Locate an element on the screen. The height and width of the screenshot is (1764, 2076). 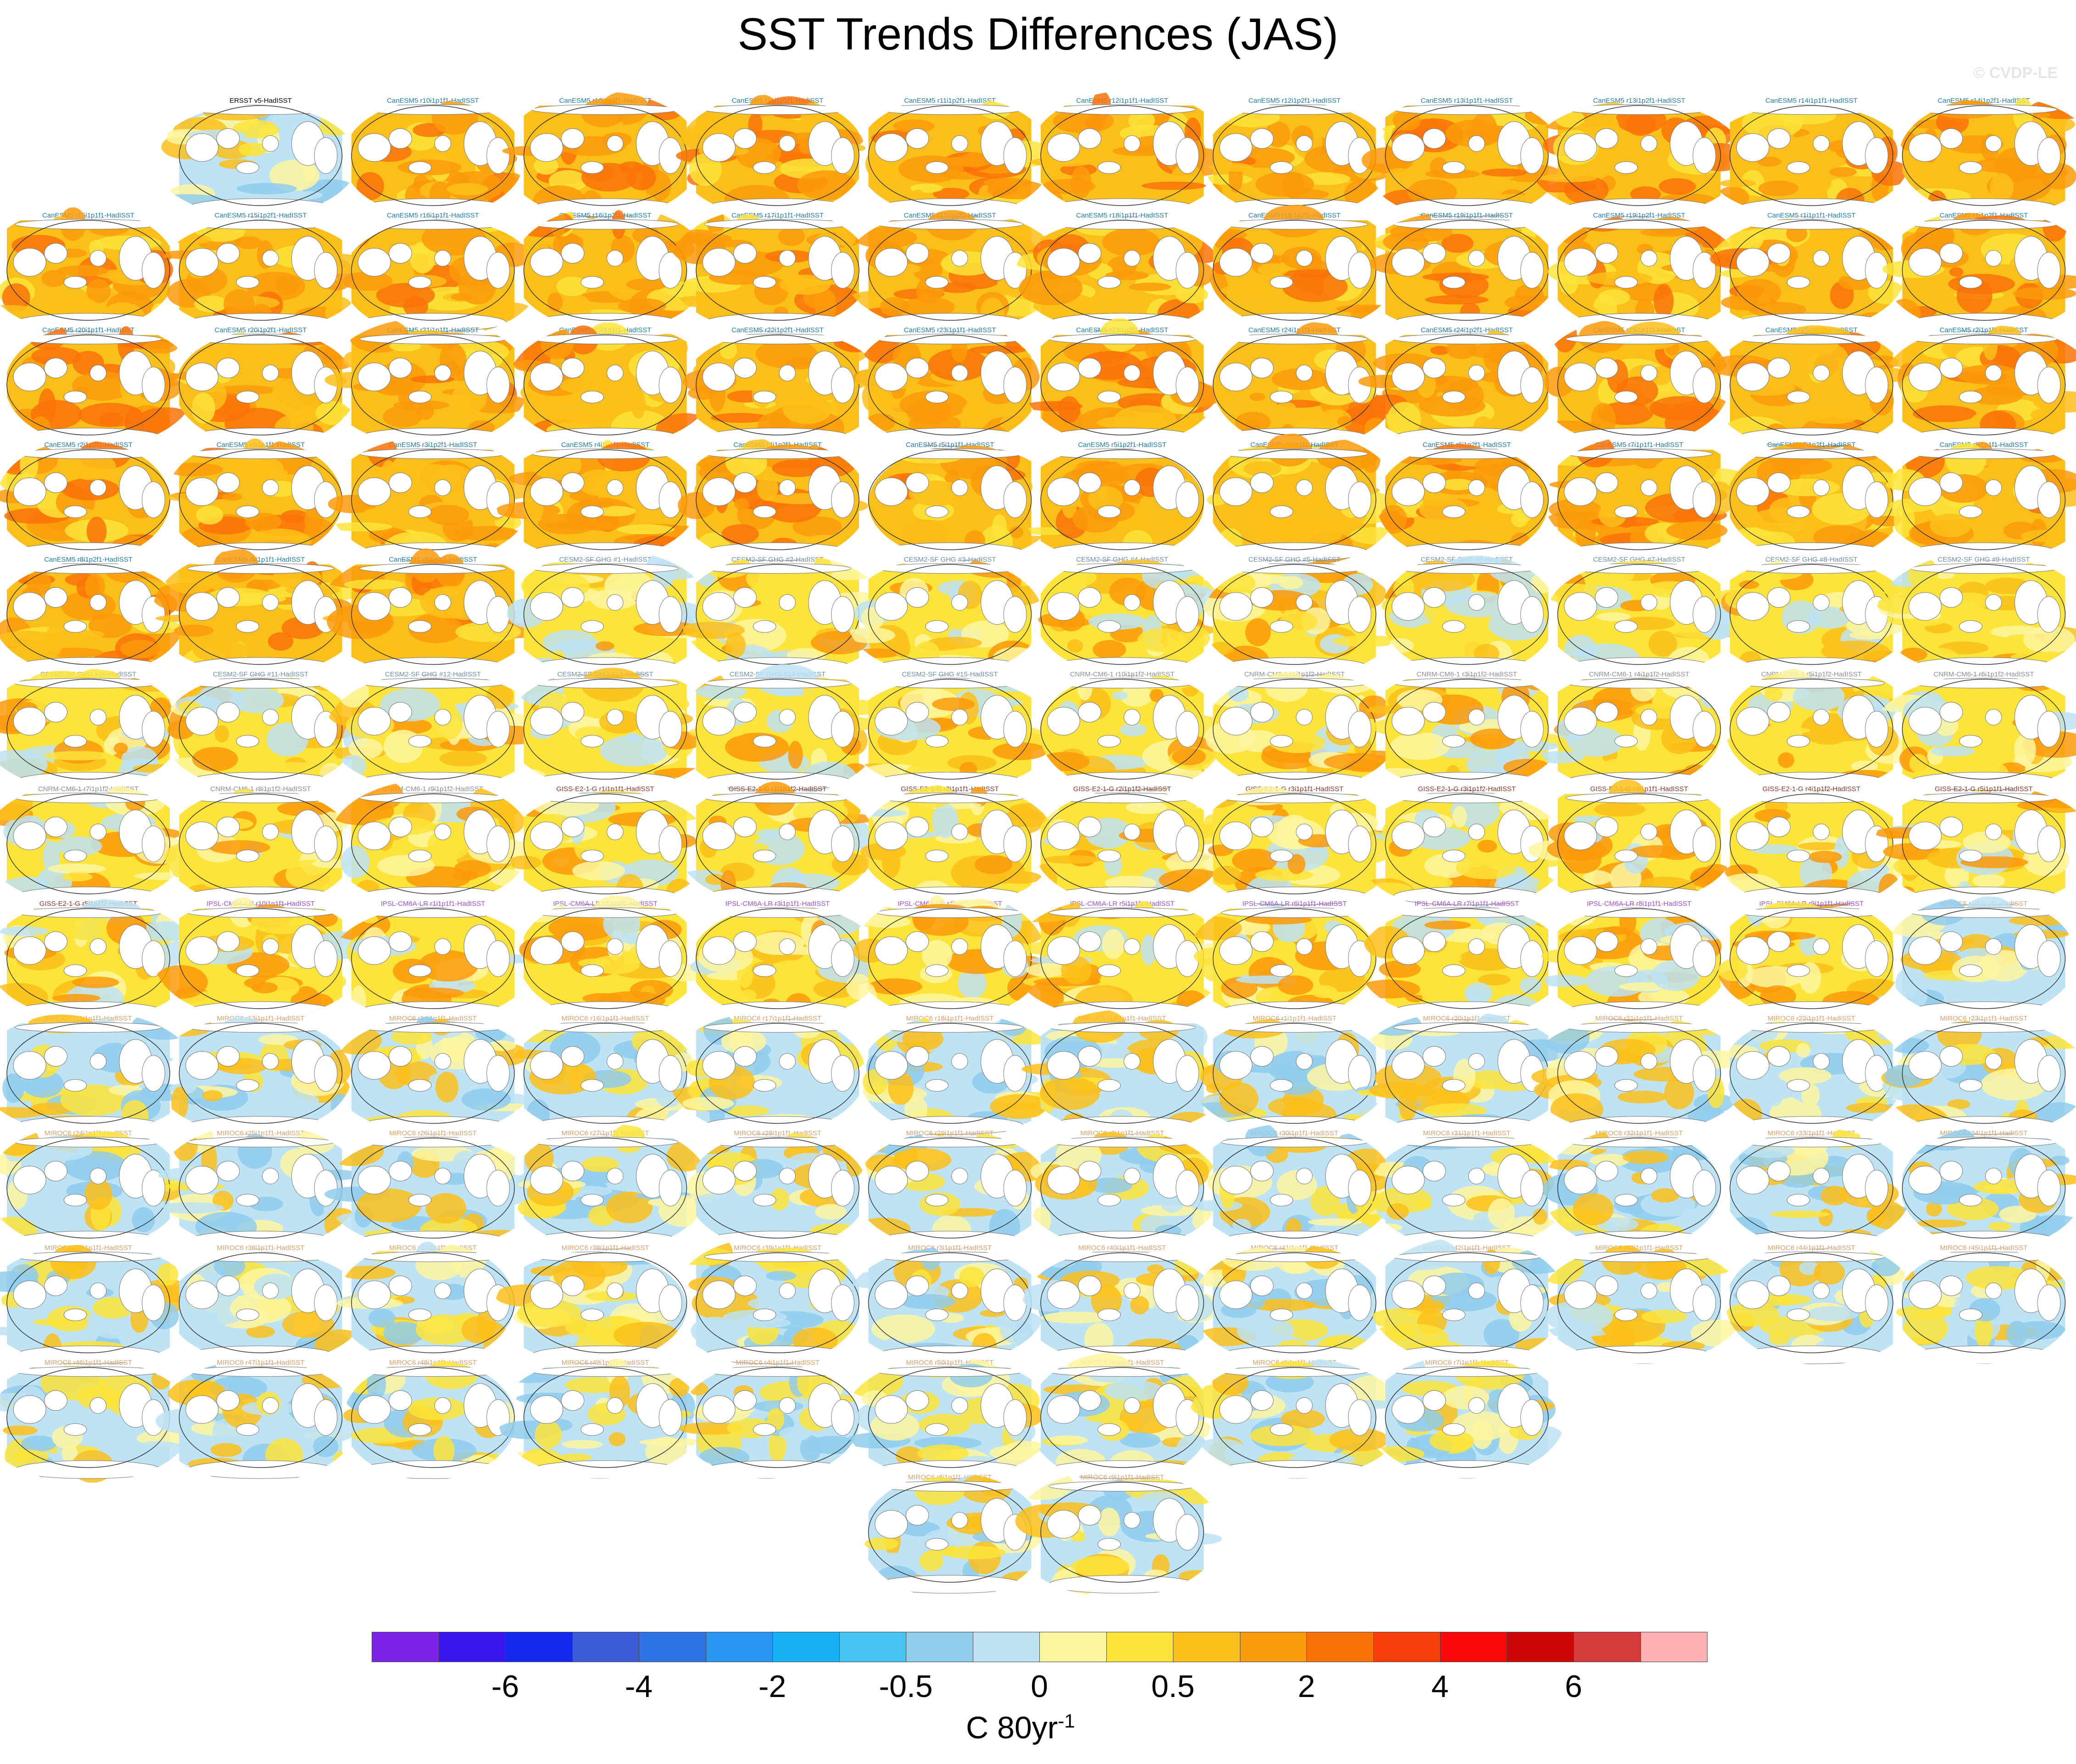
map-panel: GISS-E2-1-G r2i1p1f1-HadISST is located at coordinates (958, 844).